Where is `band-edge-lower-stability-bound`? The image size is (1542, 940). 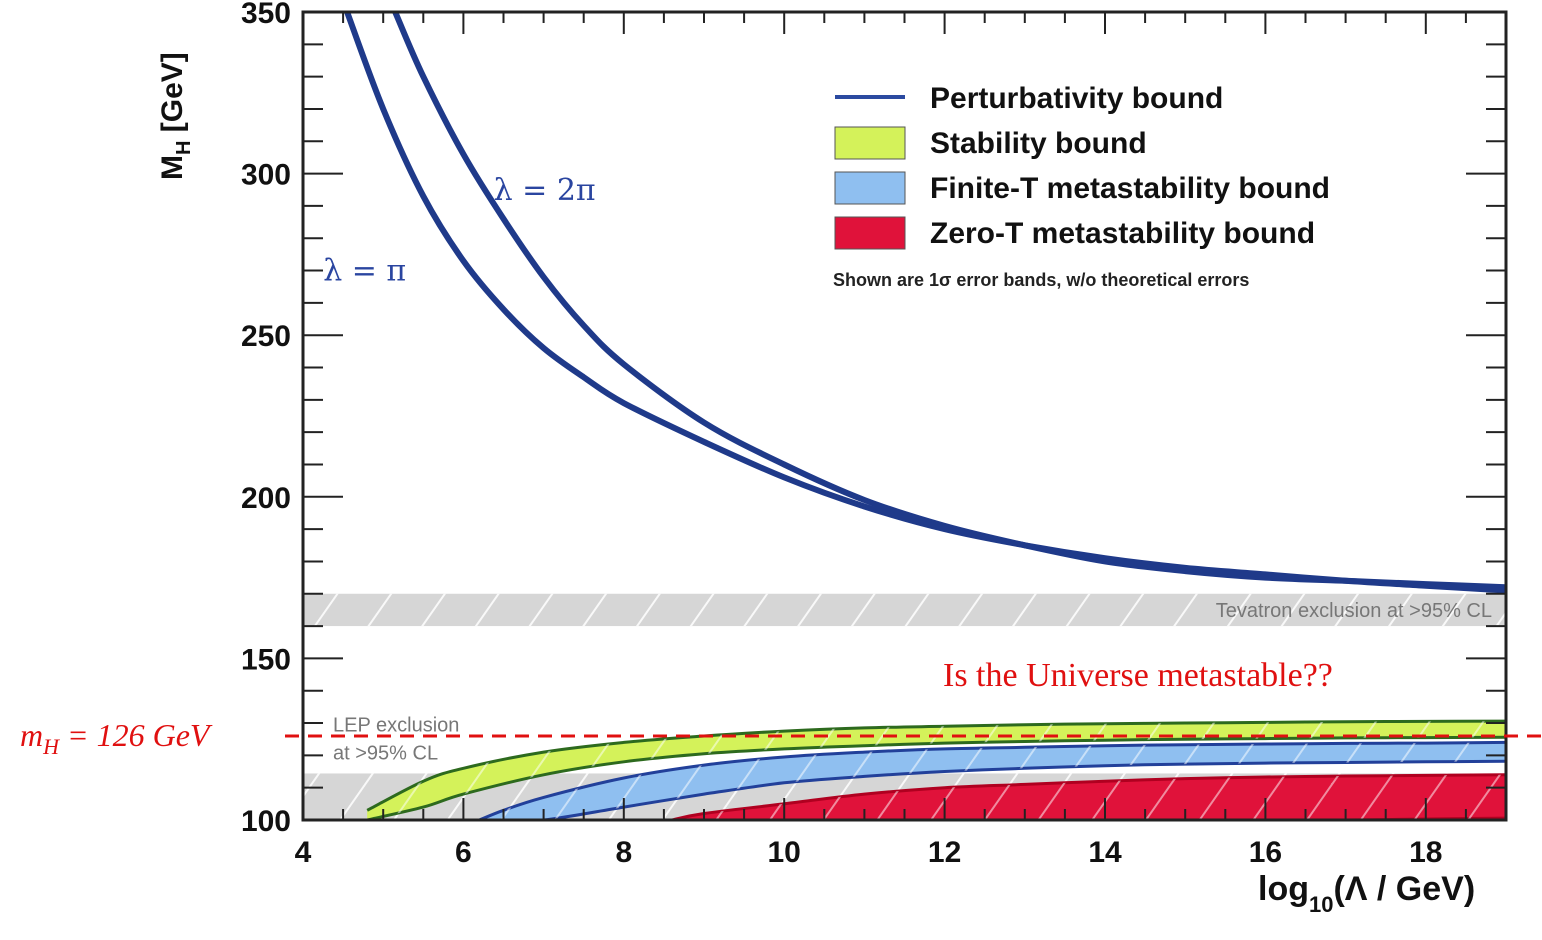
band-edge-lower-stability-bound is located at coordinates (936, 777).